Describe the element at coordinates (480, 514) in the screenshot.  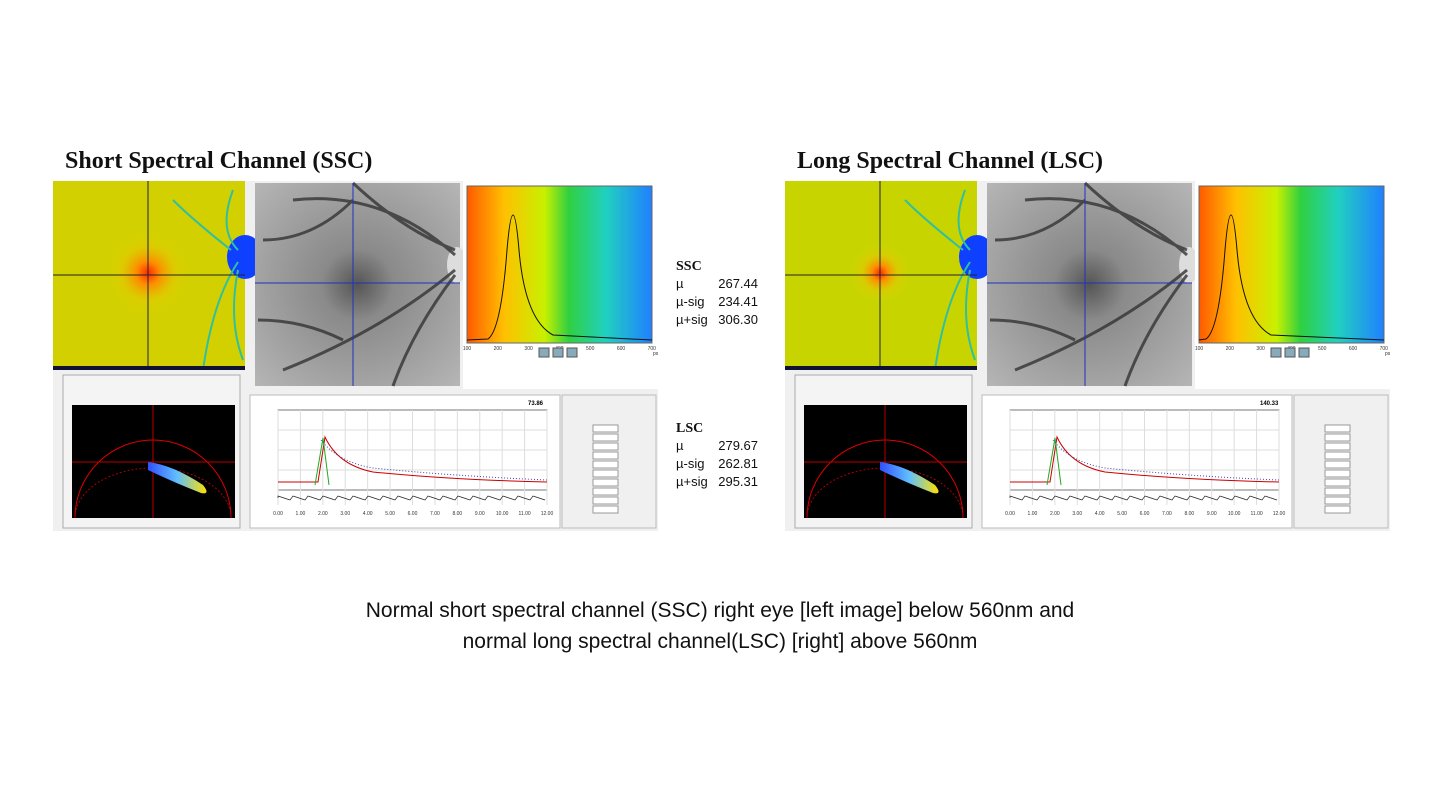
I see `decay-tick: 9.00` at that location.